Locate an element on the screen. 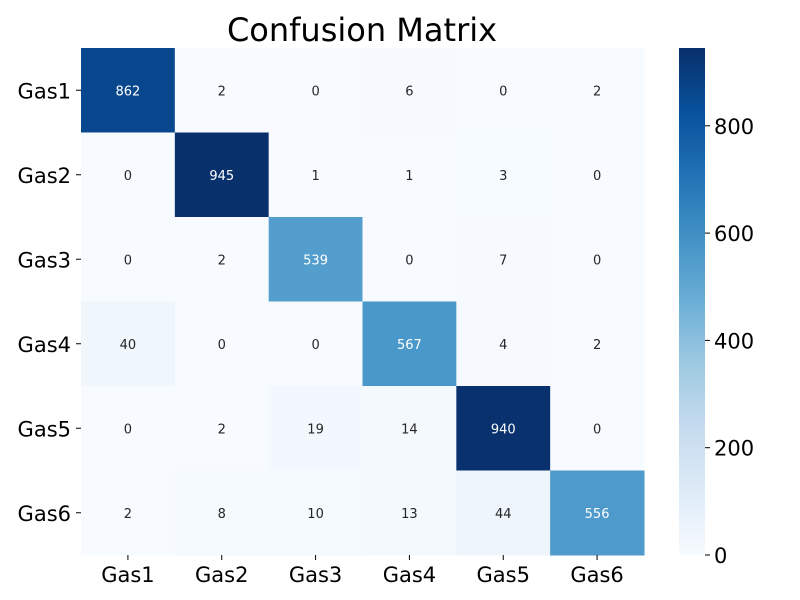 The height and width of the screenshot is (600, 800). cell-value-label: 8 is located at coordinates (222, 514).